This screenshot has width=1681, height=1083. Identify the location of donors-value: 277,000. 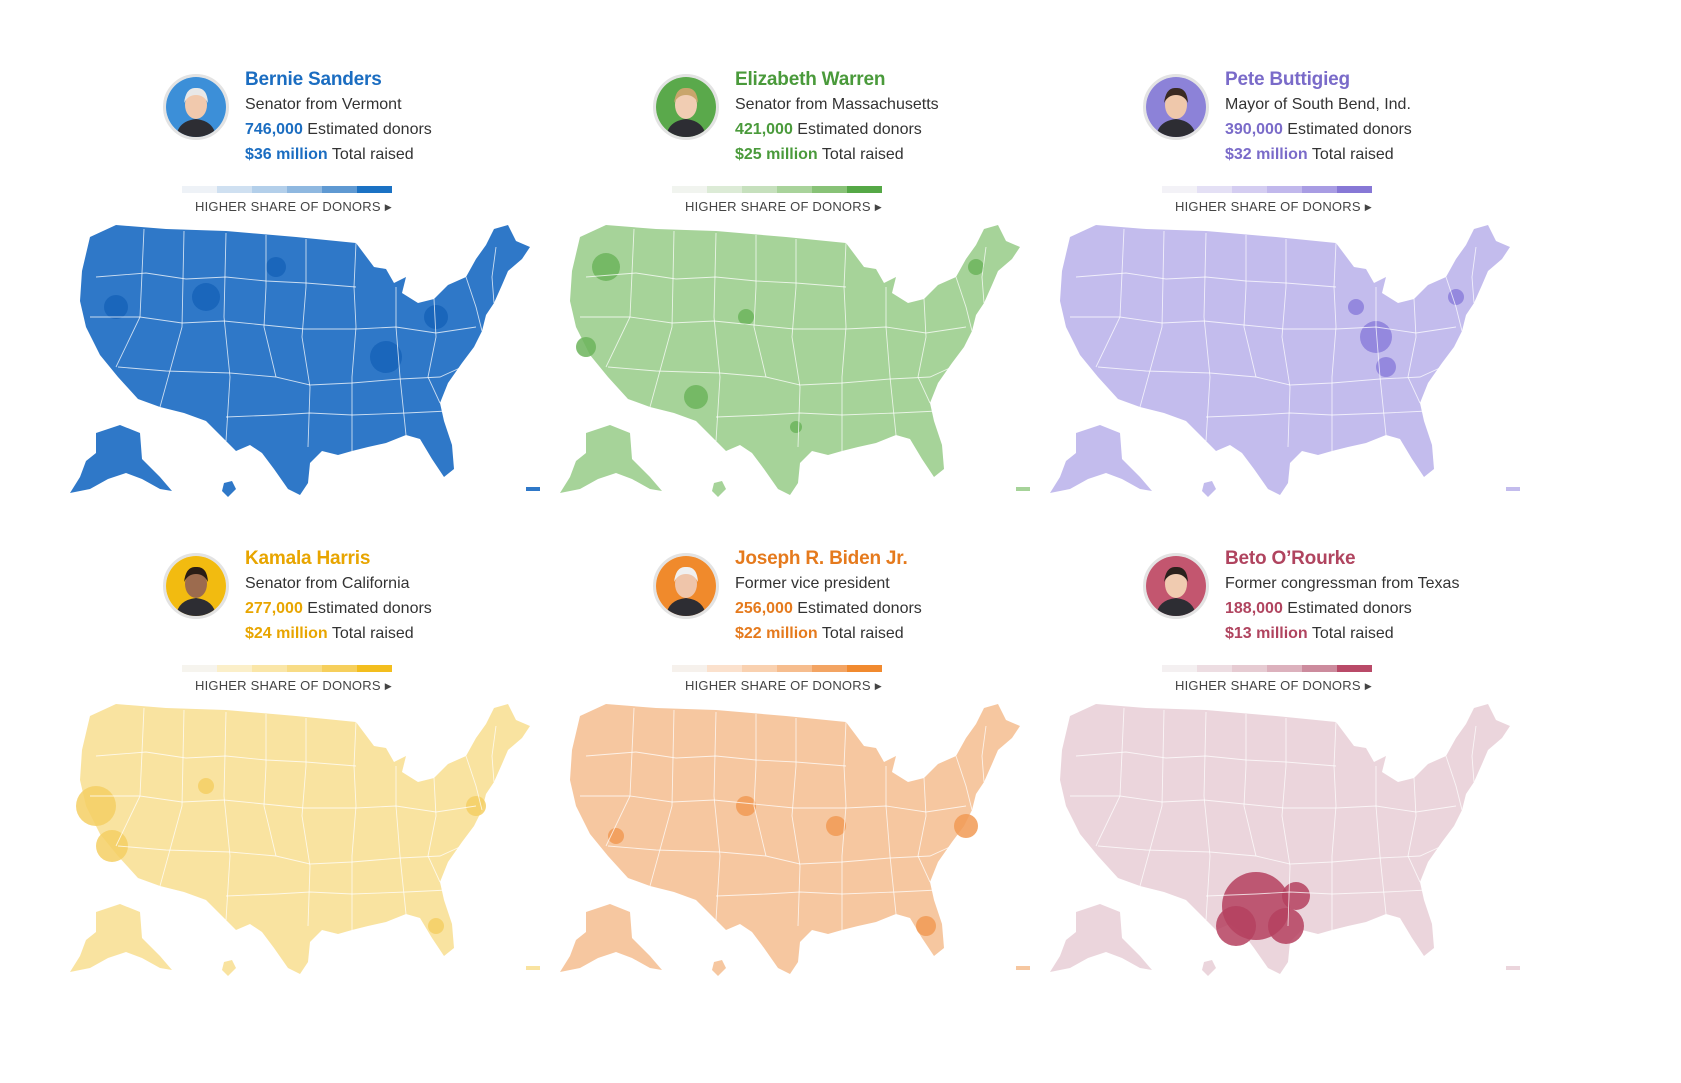
(274, 608).